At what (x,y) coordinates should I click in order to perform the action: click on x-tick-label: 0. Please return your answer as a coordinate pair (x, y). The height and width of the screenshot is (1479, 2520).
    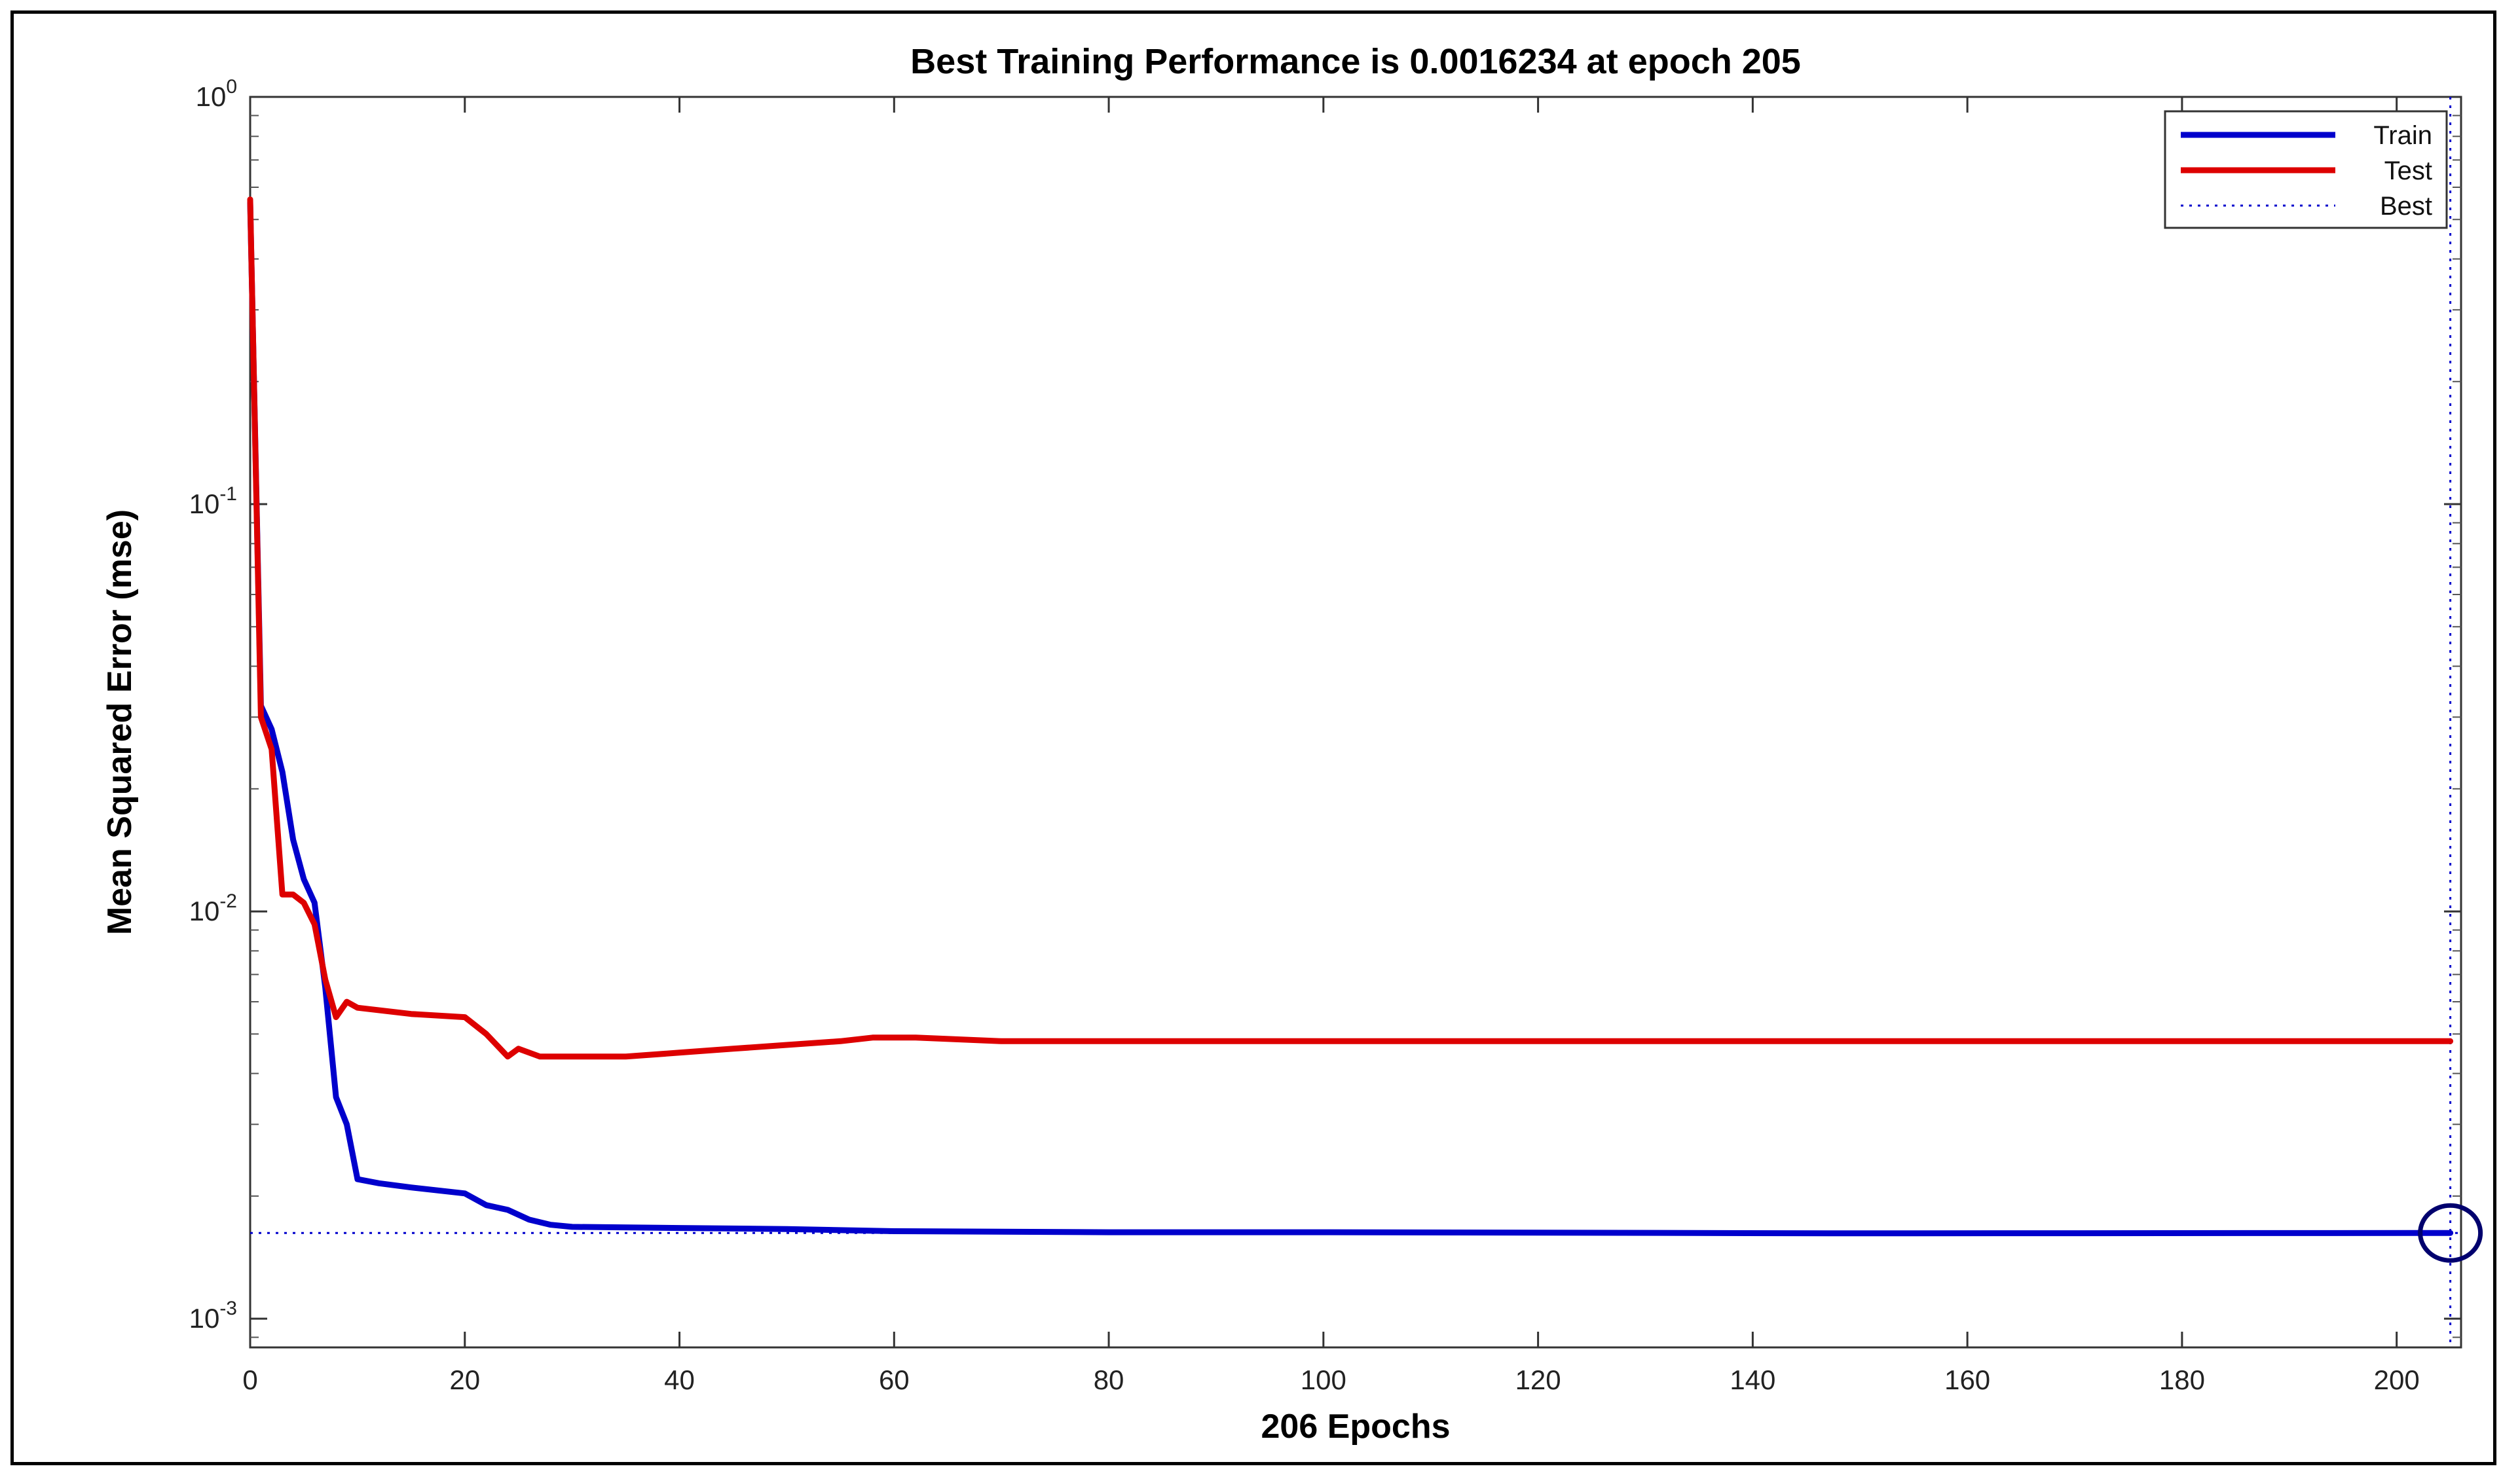
    Looking at the image, I should click on (249, 1379).